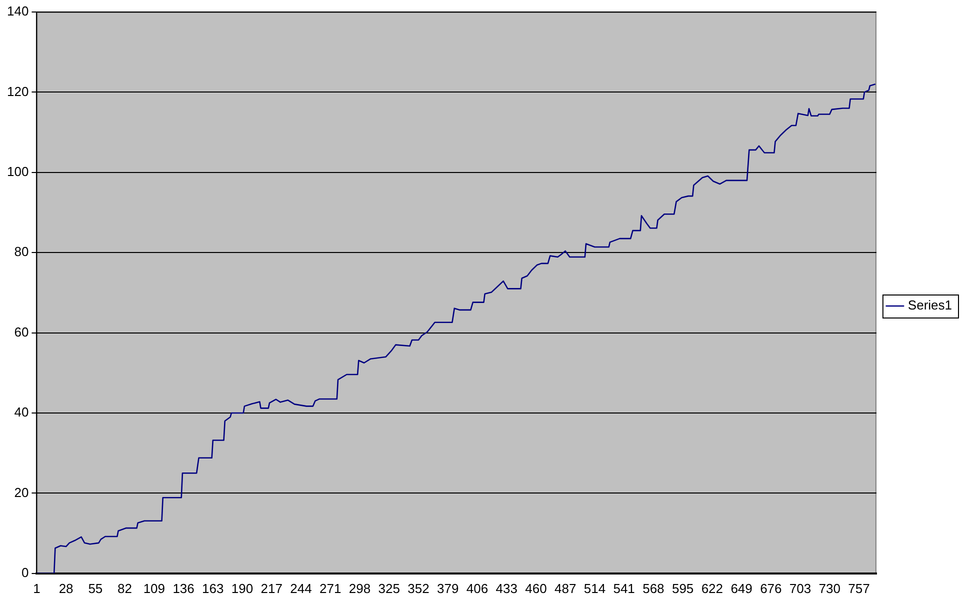 The width and height of the screenshot is (970, 604). Describe the element at coordinates (653, 588) in the screenshot. I see `x-tick-label: 568` at that location.